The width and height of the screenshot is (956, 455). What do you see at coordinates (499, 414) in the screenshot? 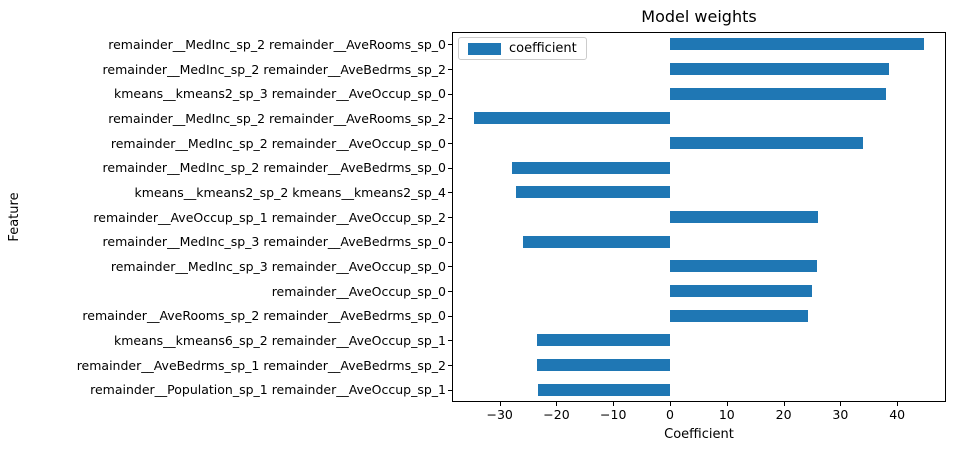
I see `x-tick-label: −30` at bounding box center [499, 414].